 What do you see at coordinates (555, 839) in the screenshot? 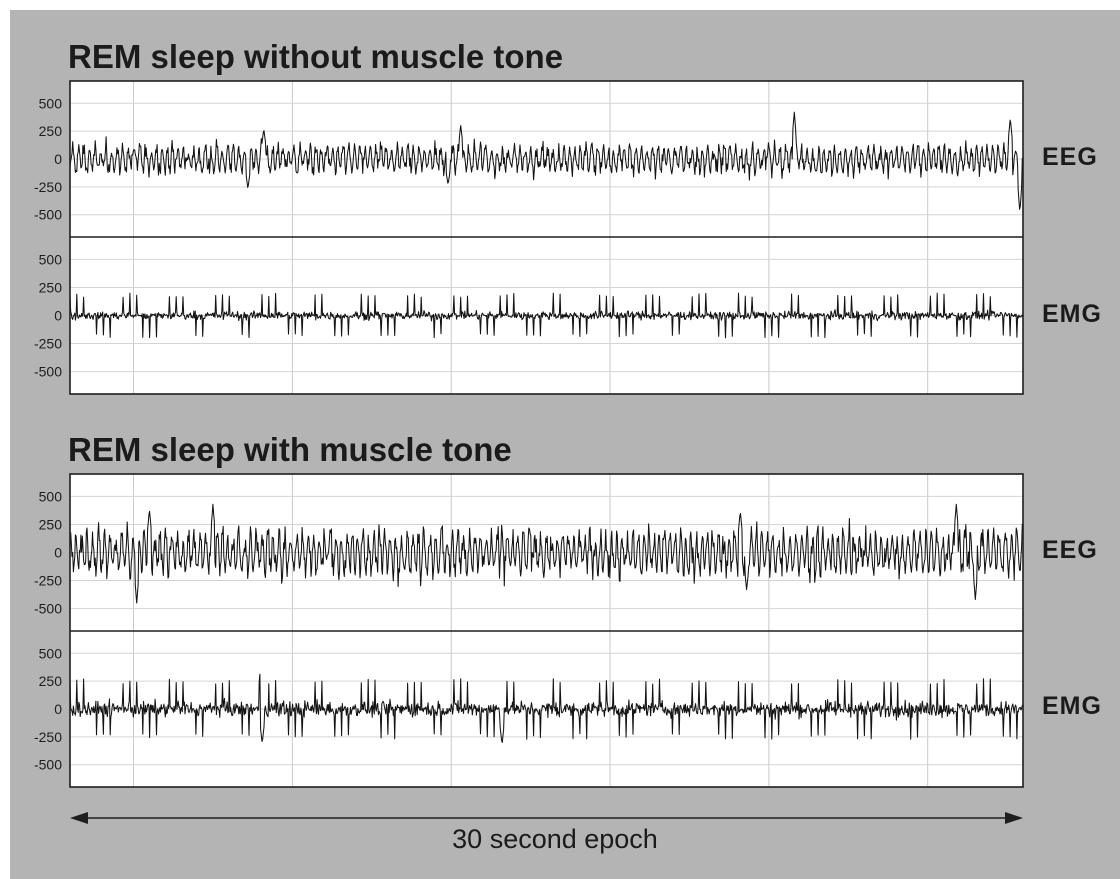
I see `epoch-label: 30 second epoch` at bounding box center [555, 839].